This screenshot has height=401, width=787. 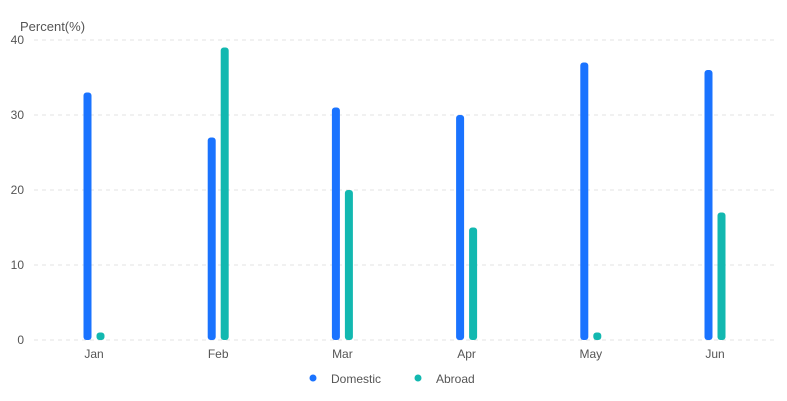 What do you see at coordinates (404, 354) in the screenshot?
I see `x-axis-ticks: Jan Feb Mar Apr May Jun` at bounding box center [404, 354].